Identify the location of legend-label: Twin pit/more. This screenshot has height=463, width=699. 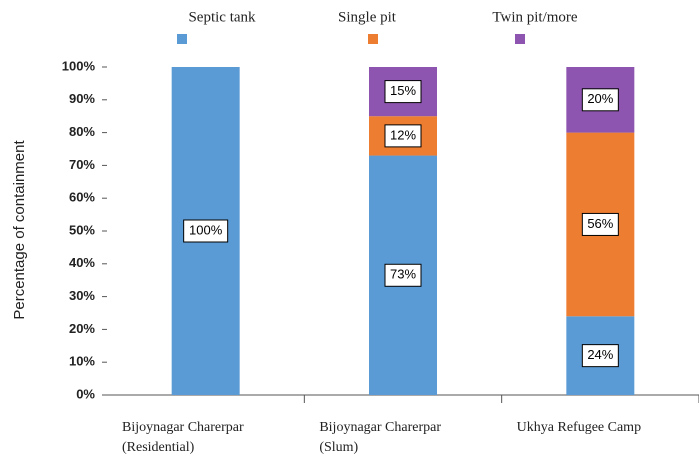
(535, 17).